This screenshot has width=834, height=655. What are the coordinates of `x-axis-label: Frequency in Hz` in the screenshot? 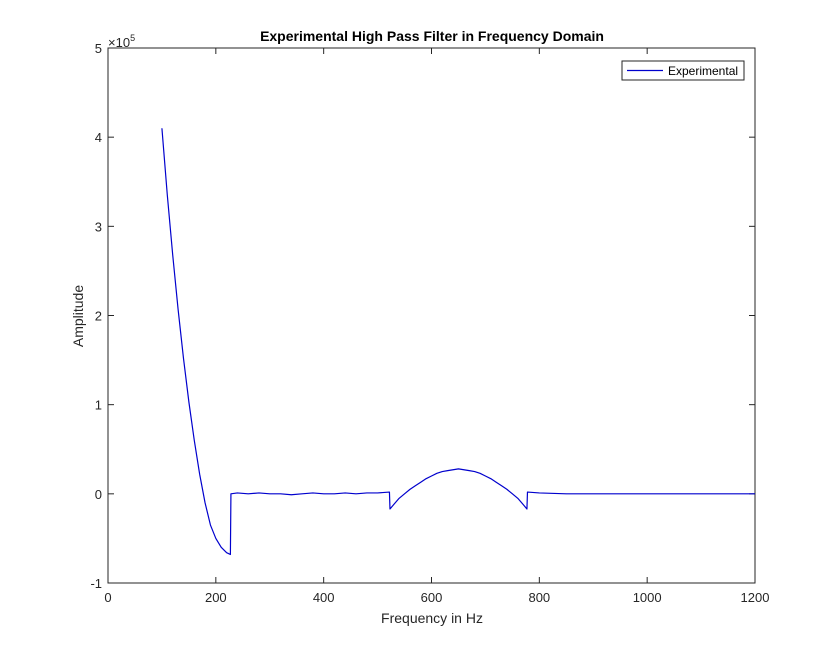 It's located at (432, 618).